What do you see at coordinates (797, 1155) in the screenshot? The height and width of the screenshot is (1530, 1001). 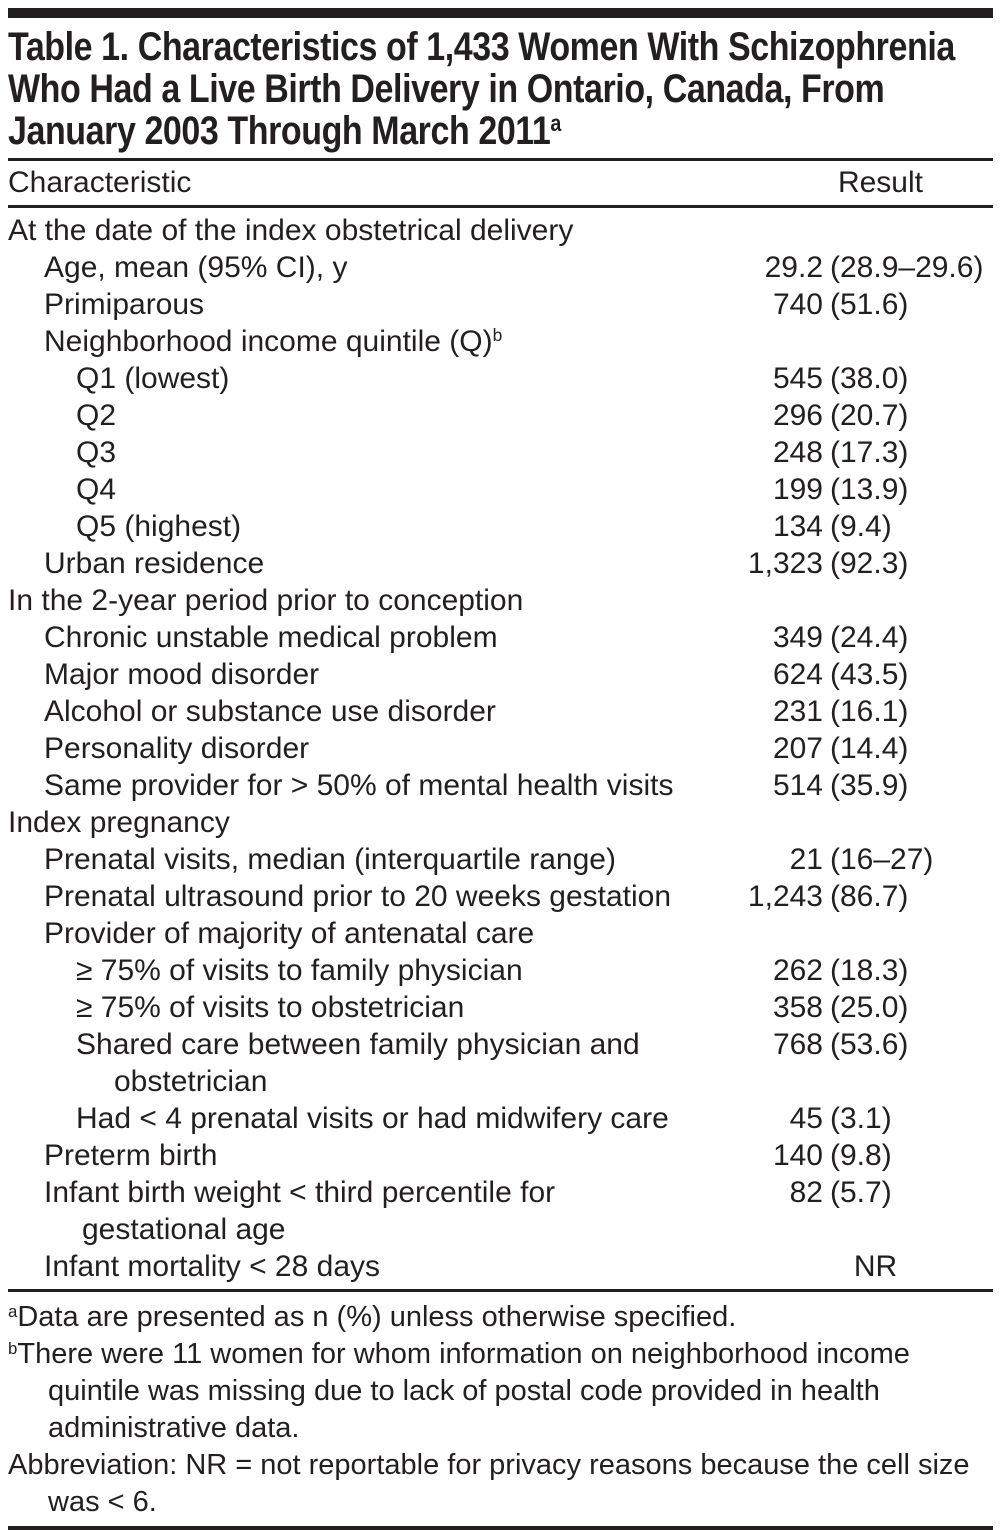 I see `result-count: 140` at bounding box center [797, 1155].